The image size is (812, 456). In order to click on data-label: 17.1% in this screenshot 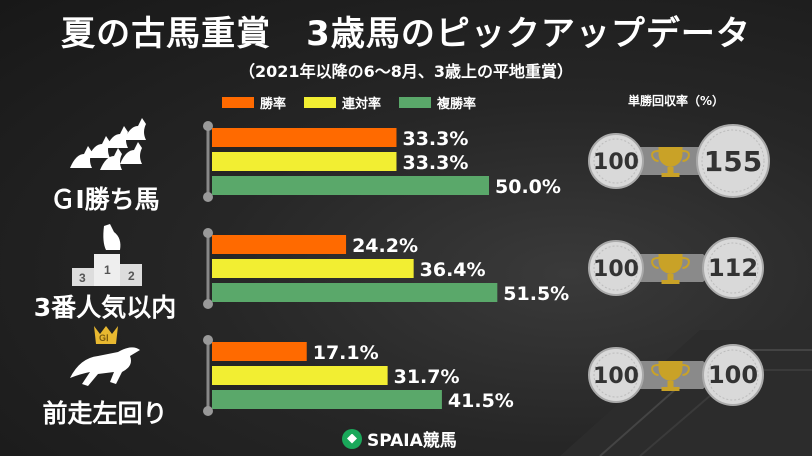, I will do `click(346, 353)`.